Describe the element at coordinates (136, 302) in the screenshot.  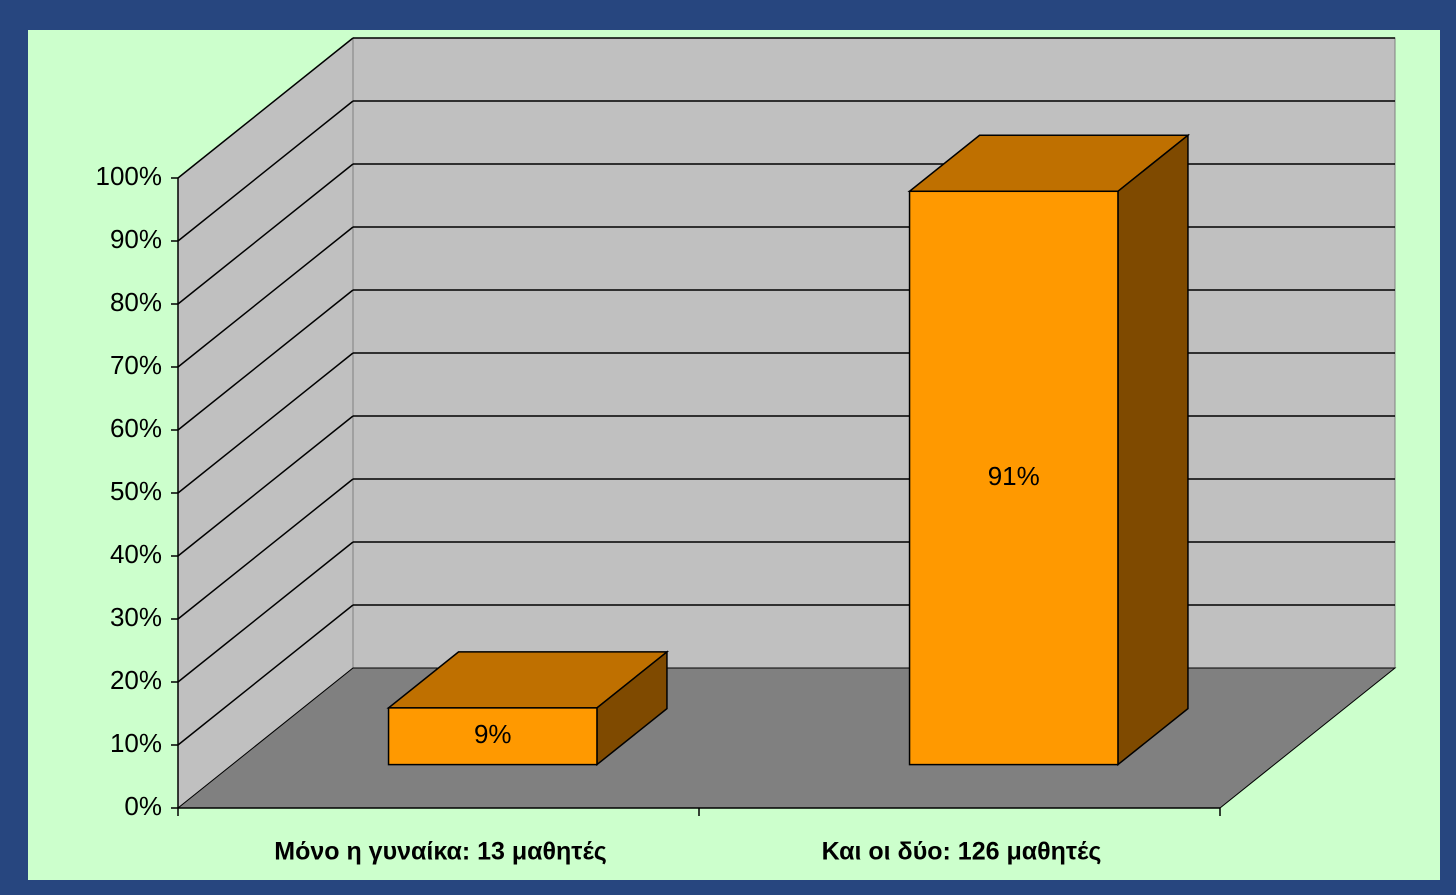
I see `y-tick-label: 80%` at that location.